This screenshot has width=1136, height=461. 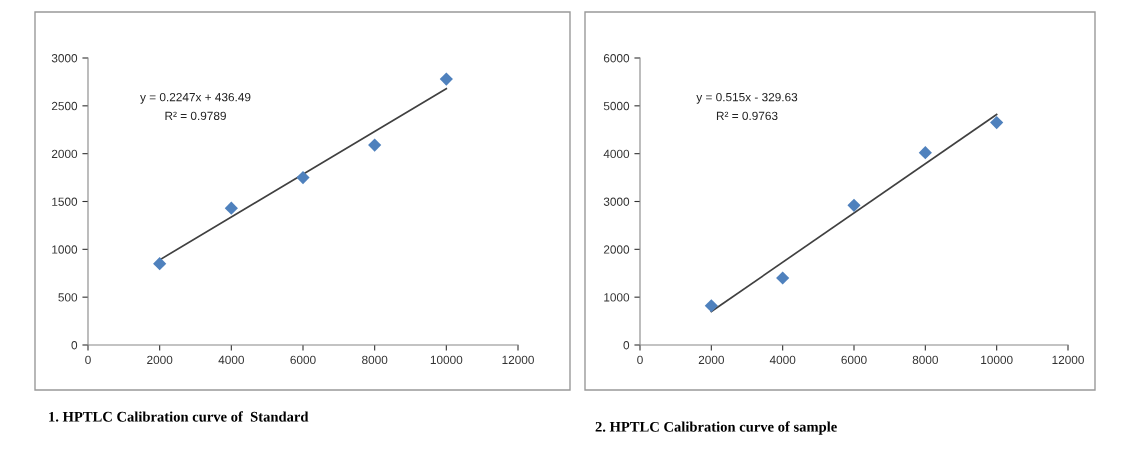 I want to click on text: 1. HPTLC Calibration curve of Standard, so click(x=179, y=416).